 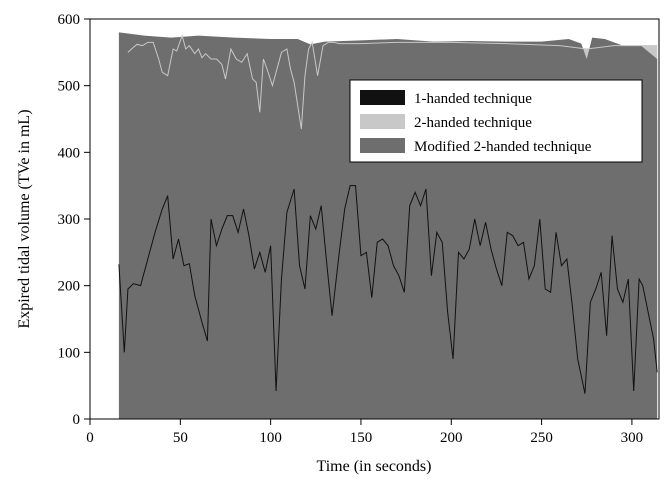 What do you see at coordinates (382, 97) in the screenshot?
I see `legend-swatch-1-handed` at bounding box center [382, 97].